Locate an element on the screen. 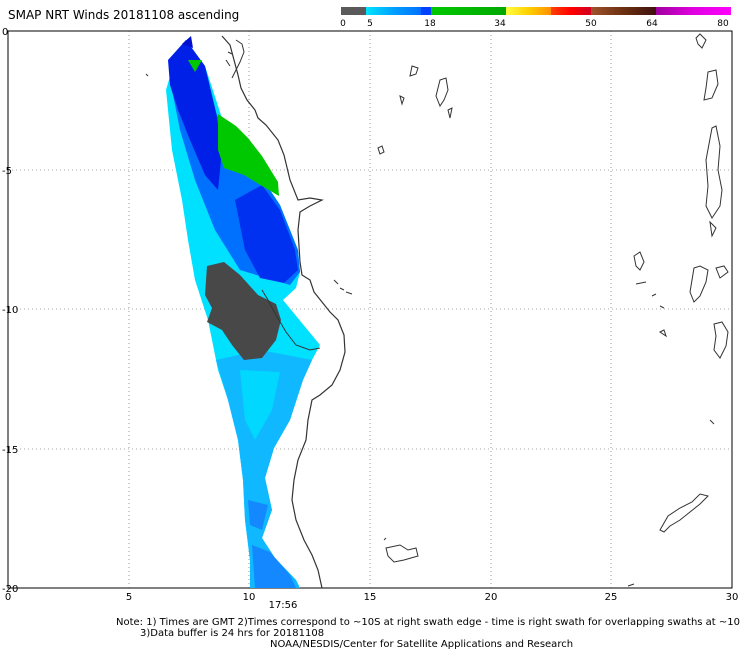  swath-no-data-gray is located at coordinates (243, 311).